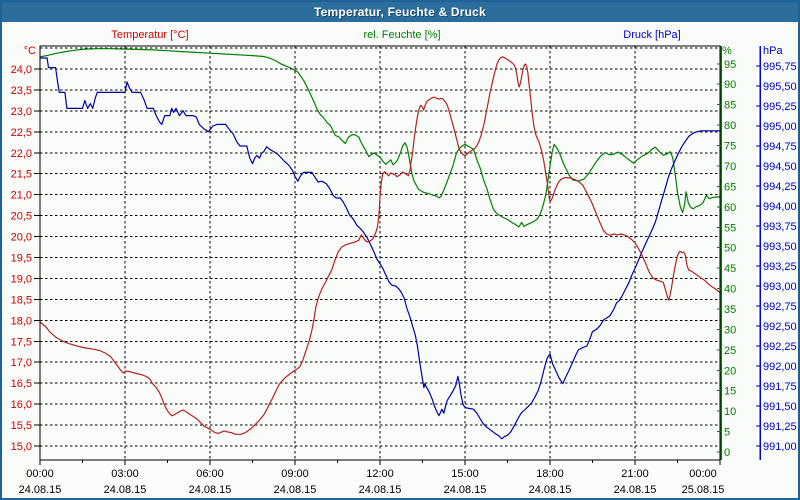 This screenshot has width=800, height=500. What do you see at coordinates (780, 427) in the screenshot?
I see `pressure-tick-label: 991,25` at bounding box center [780, 427].